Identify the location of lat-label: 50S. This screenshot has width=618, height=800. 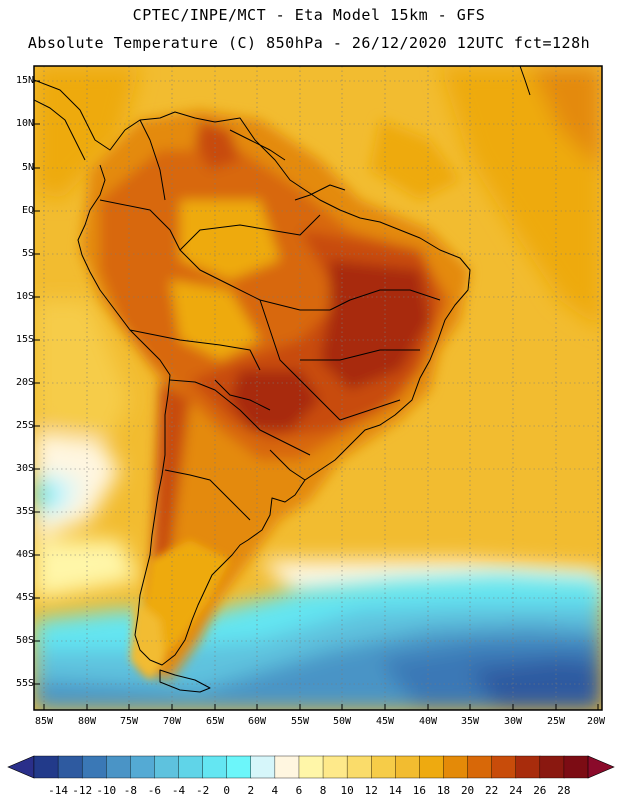
(24, 640).